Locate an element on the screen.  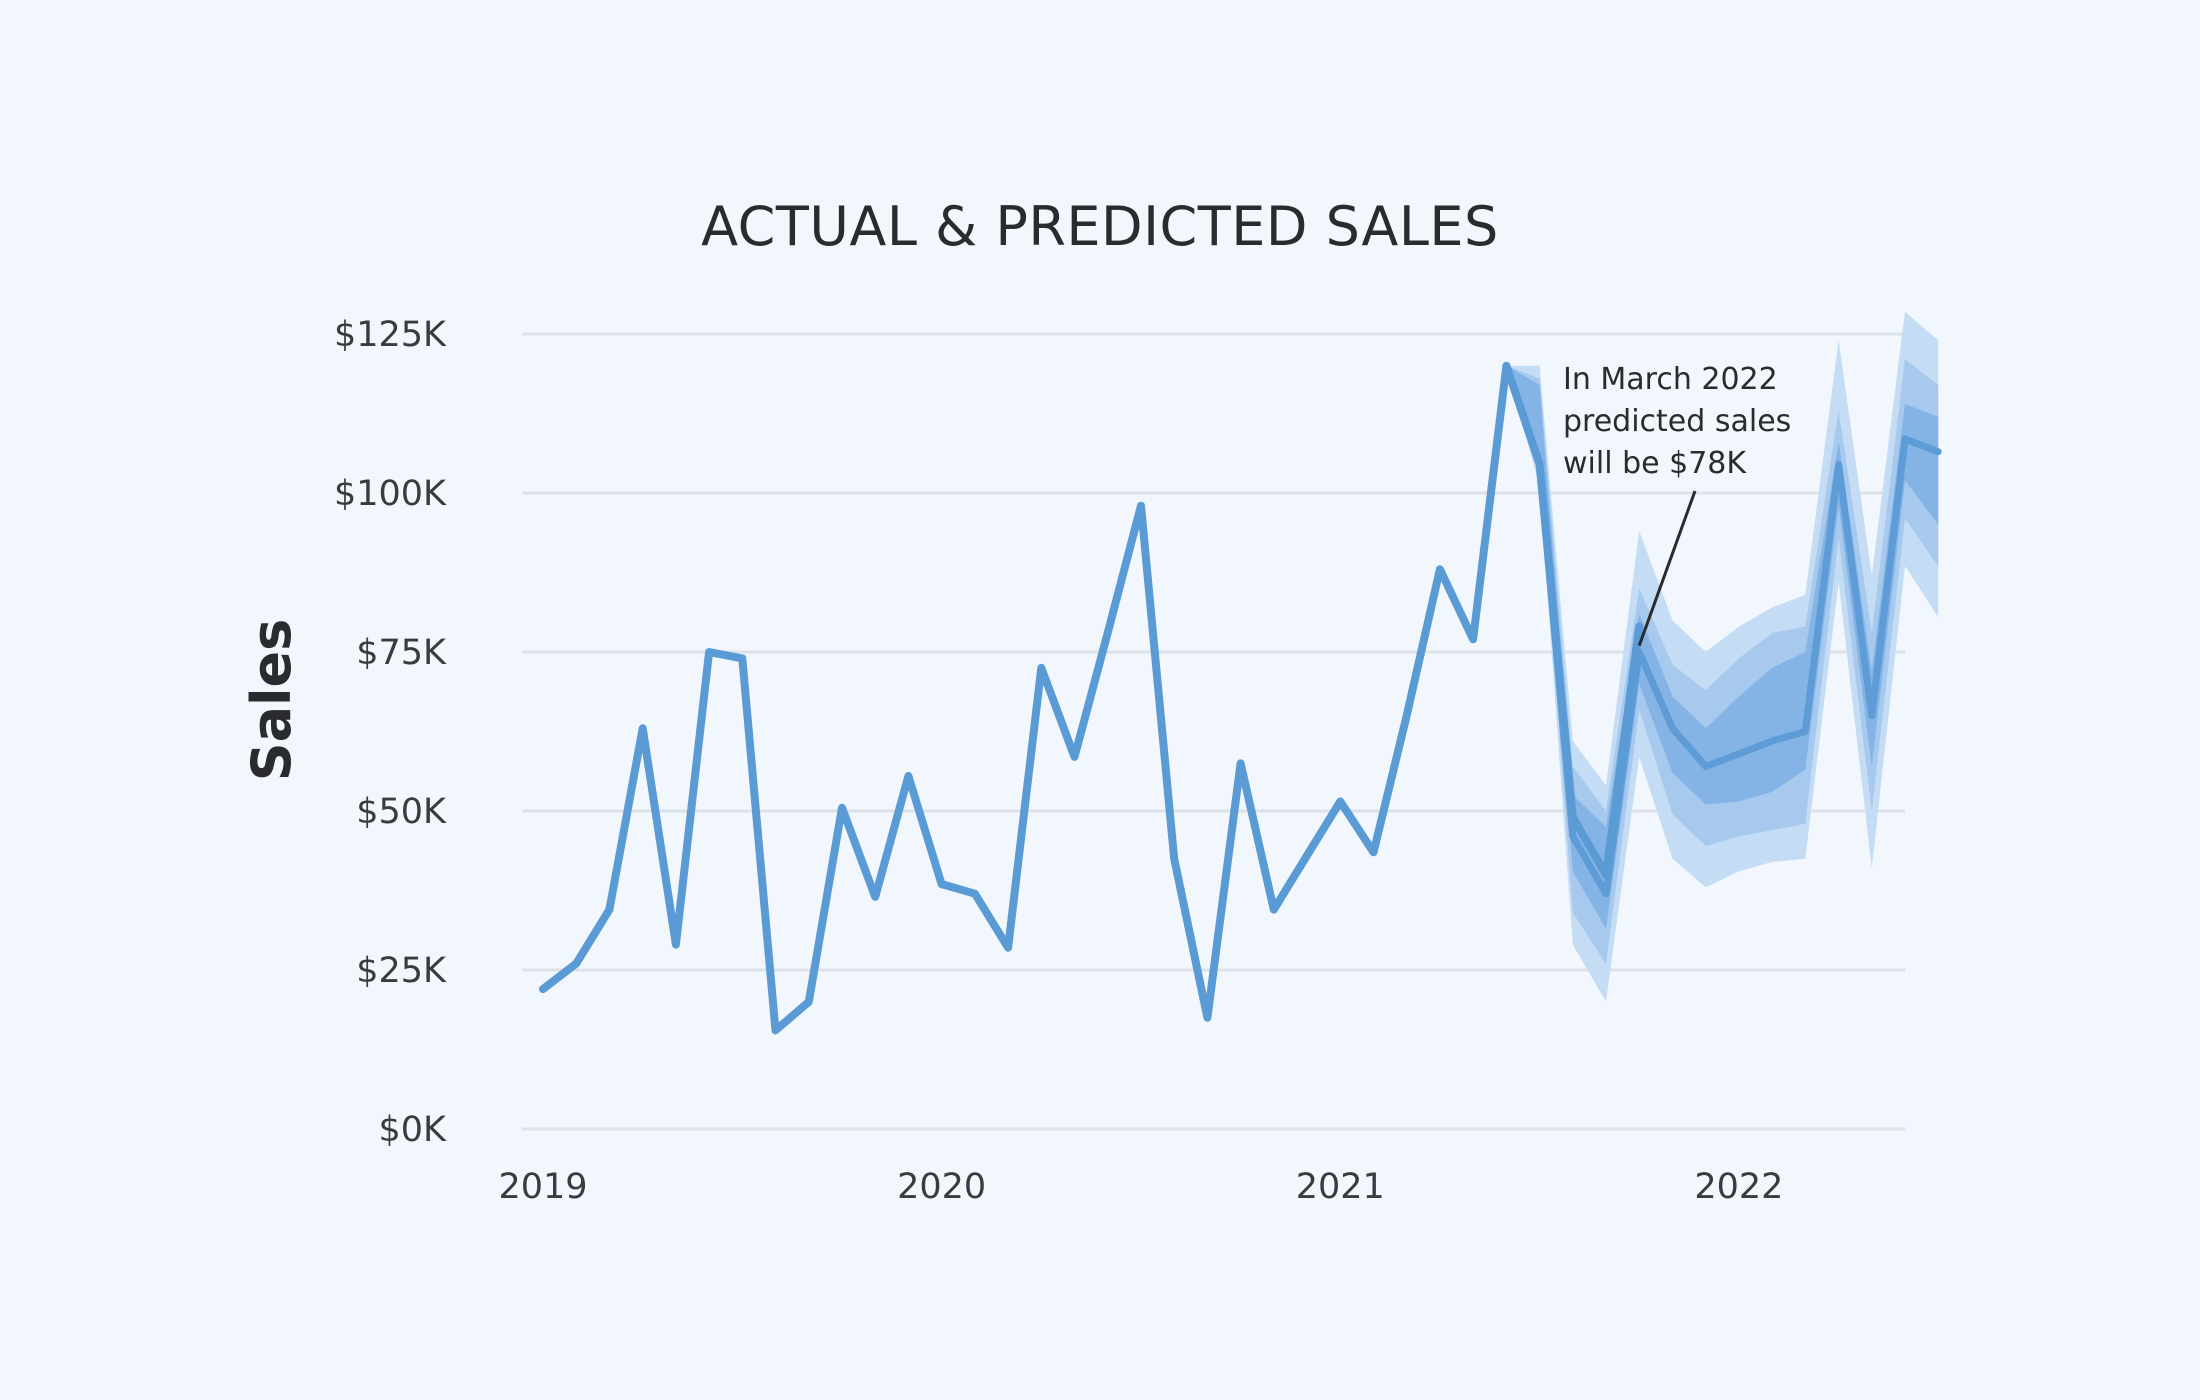
annotation-leader-line is located at coordinates (1667, 568).